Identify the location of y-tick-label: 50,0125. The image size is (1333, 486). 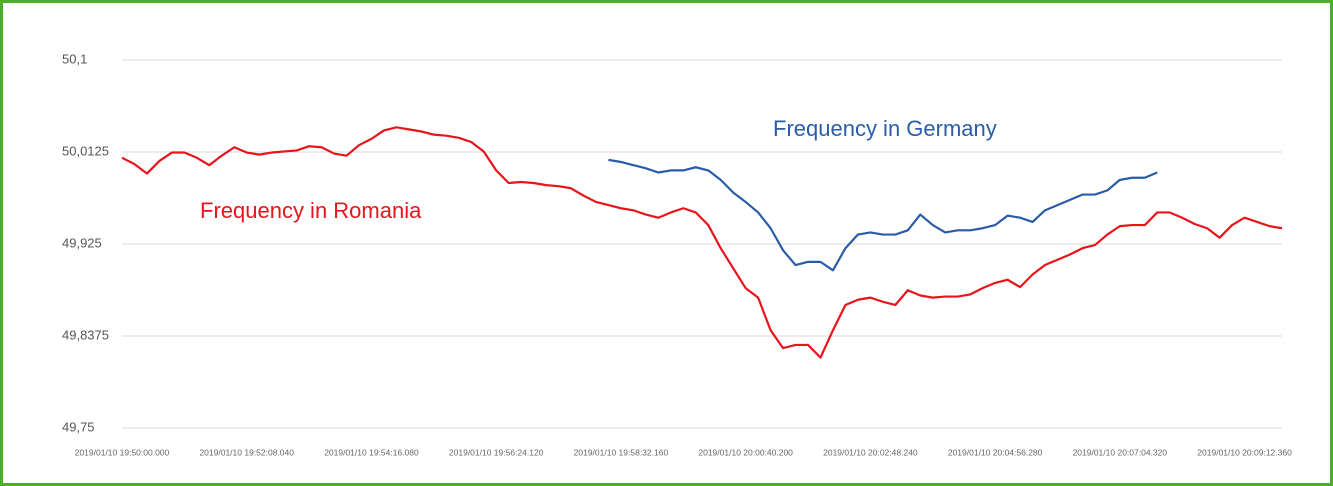
(85, 150).